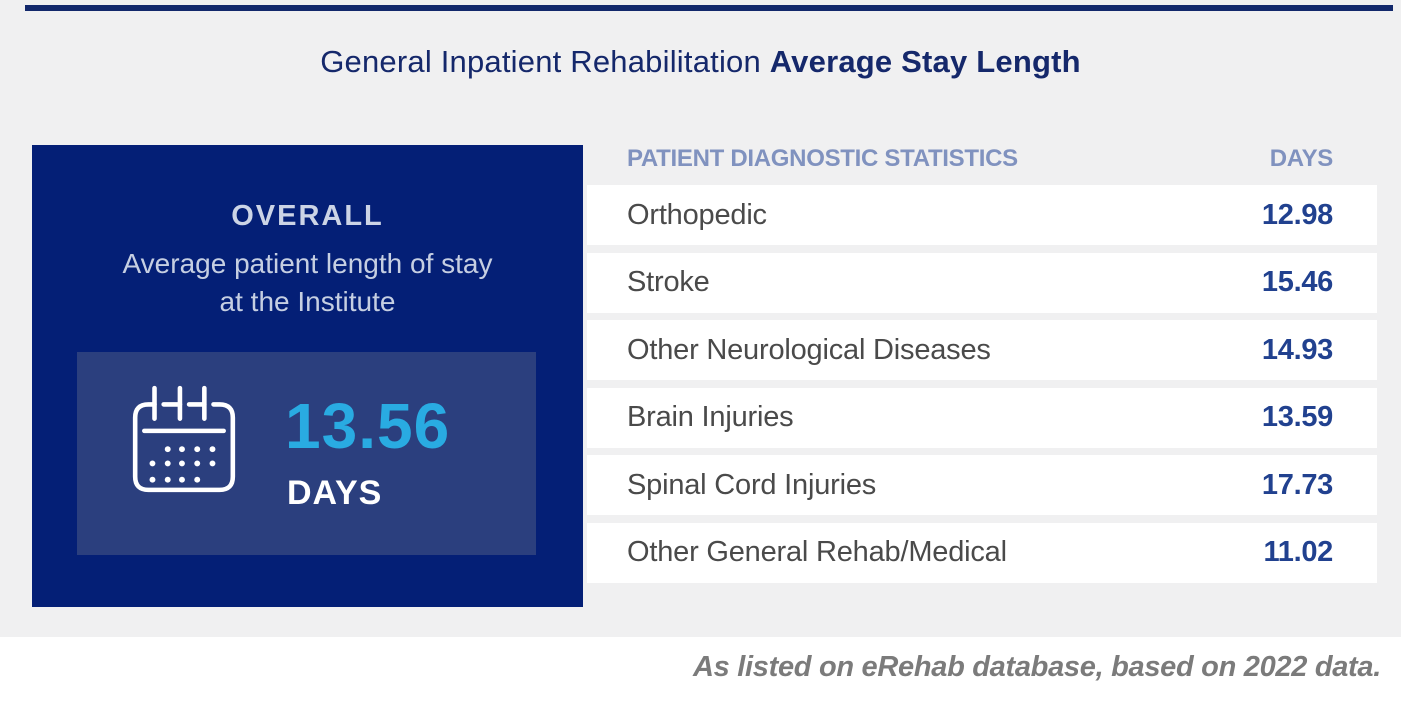 The width and height of the screenshot is (1401, 708). Describe the element at coordinates (925, 61) in the screenshot. I see `page-title-bold: Average Stay Length` at that location.